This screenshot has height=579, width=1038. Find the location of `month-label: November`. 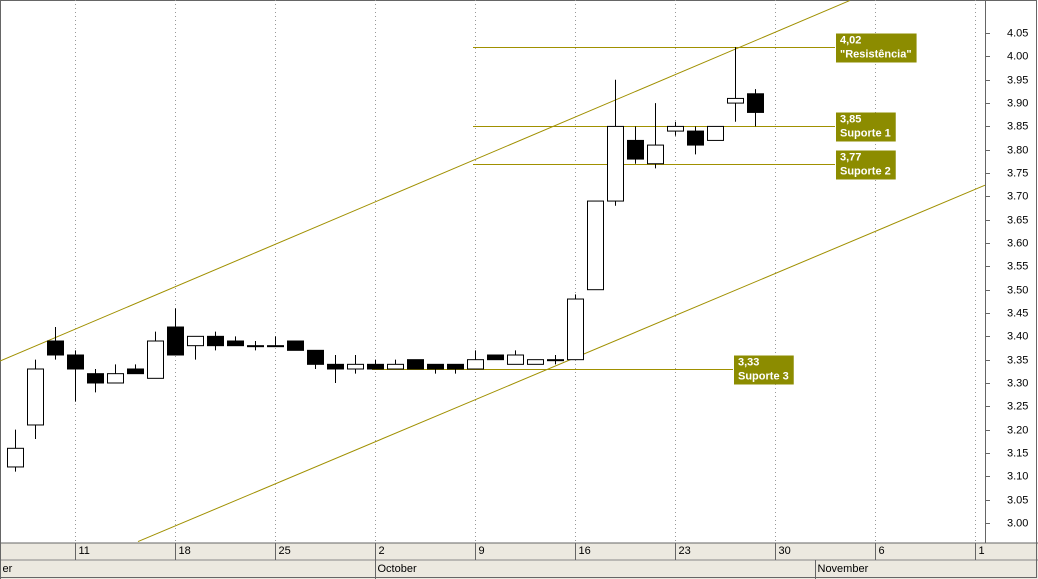

month-label: November is located at coordinates (843, 569).